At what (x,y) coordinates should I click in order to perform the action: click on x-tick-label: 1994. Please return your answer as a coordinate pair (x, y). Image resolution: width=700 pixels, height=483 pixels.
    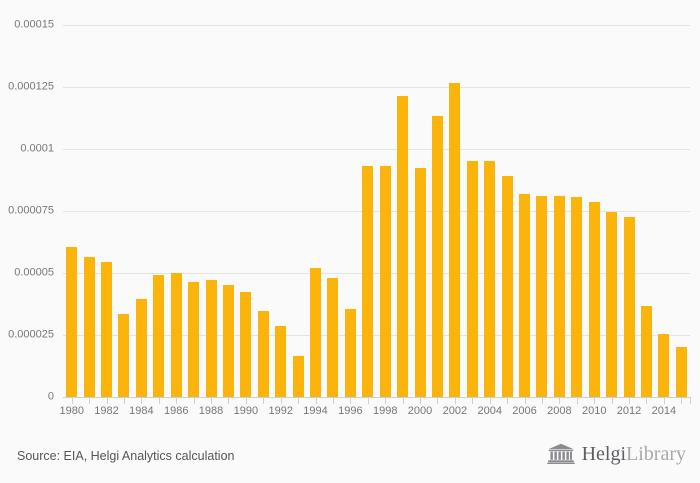
    Looking at the image, I should click on (315, 411).